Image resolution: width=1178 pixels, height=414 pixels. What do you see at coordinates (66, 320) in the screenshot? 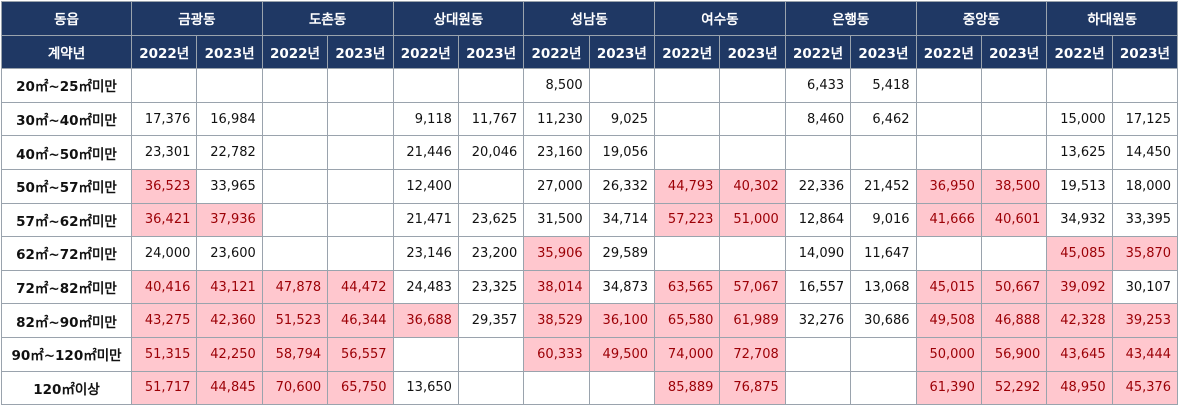
I see `area-range-label: 82㎡~90㎡미만` at bounding box center [66, 320].